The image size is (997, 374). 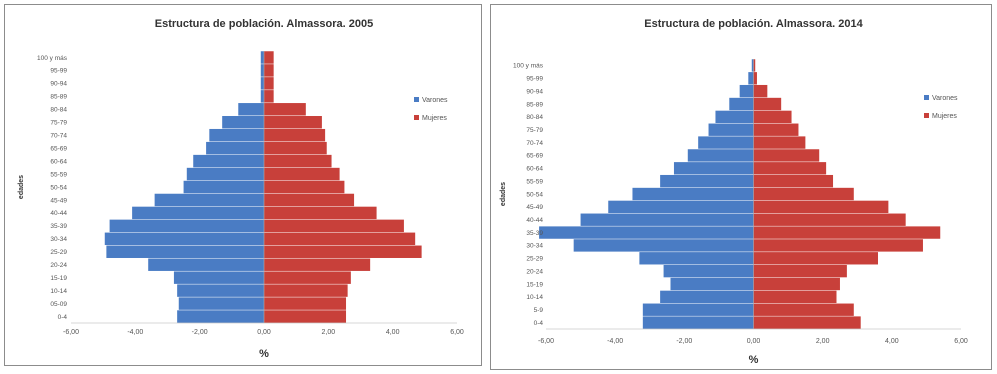 I want to click on y-tick-label: 100 y más, so click(x=52, y=58).